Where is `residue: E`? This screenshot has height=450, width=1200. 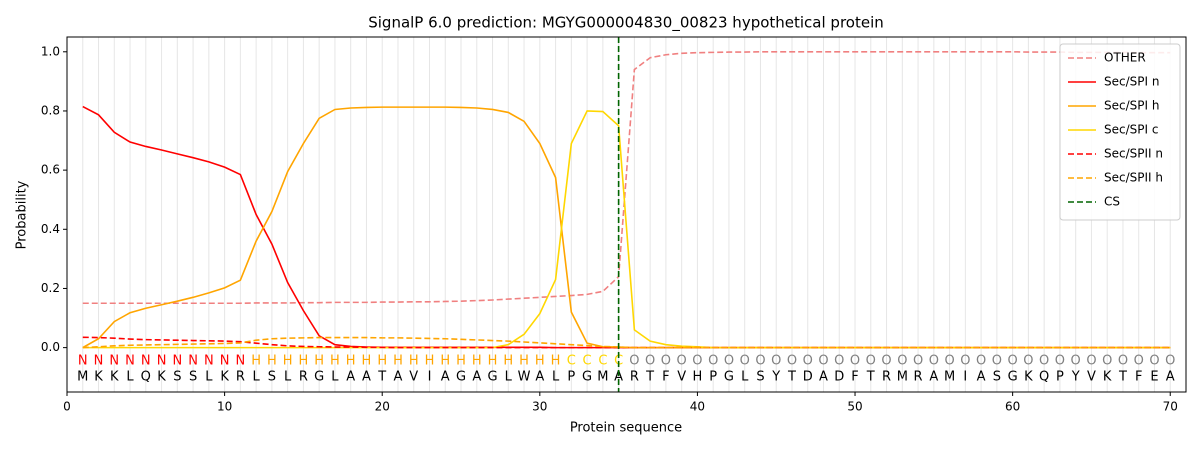 residue: E is located at coordinates (1154, 377).